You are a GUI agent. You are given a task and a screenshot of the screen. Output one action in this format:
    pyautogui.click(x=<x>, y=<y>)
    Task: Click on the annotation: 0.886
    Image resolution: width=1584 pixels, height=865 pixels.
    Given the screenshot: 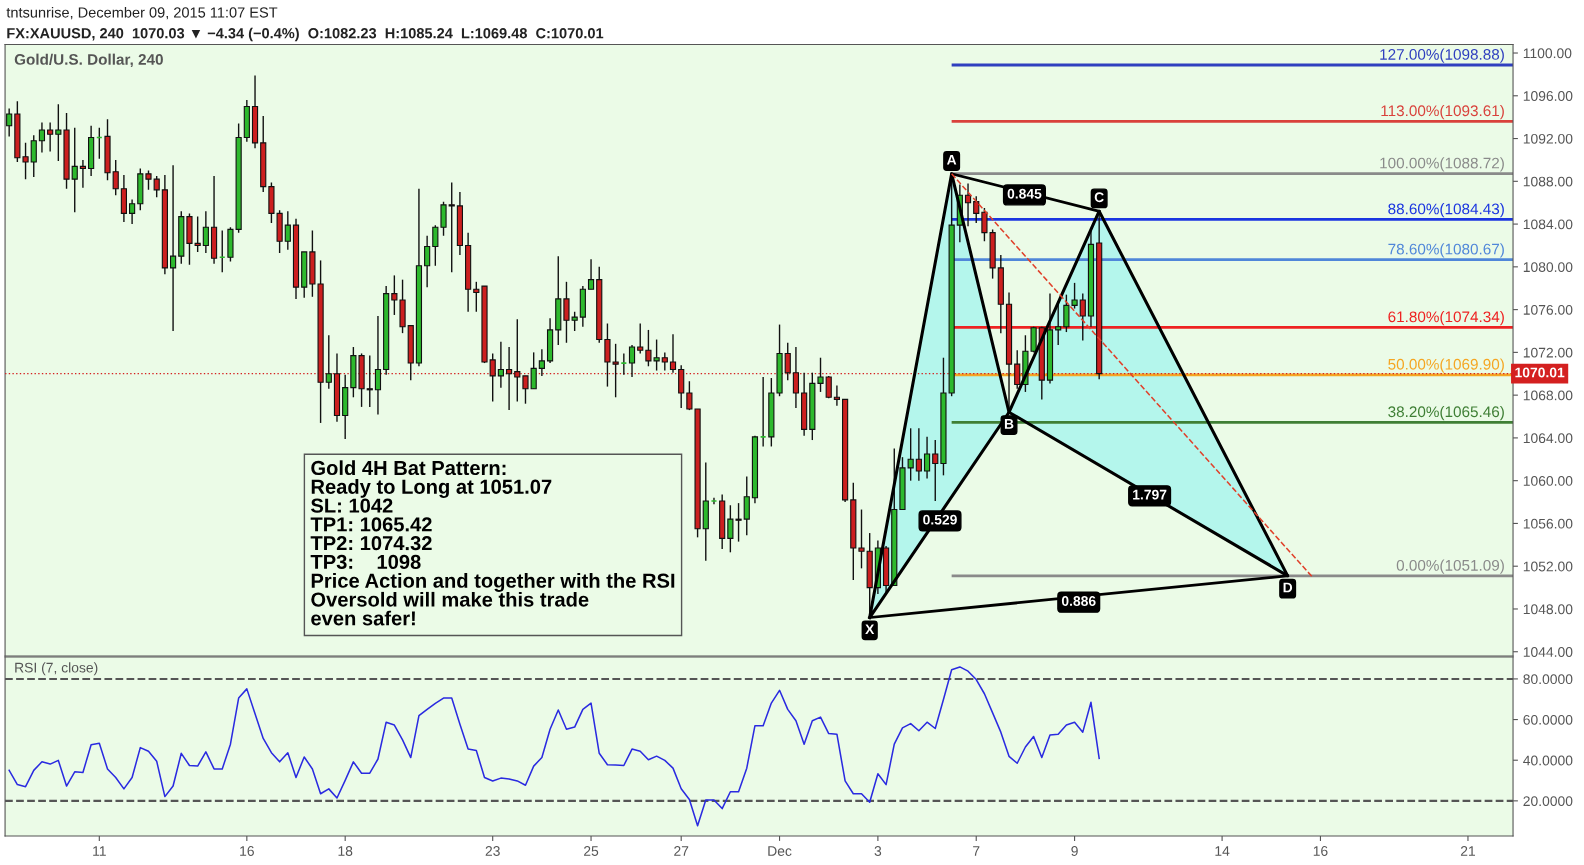 What is the action you would take?
    pyautogui.click(x=1078, y=601)
    